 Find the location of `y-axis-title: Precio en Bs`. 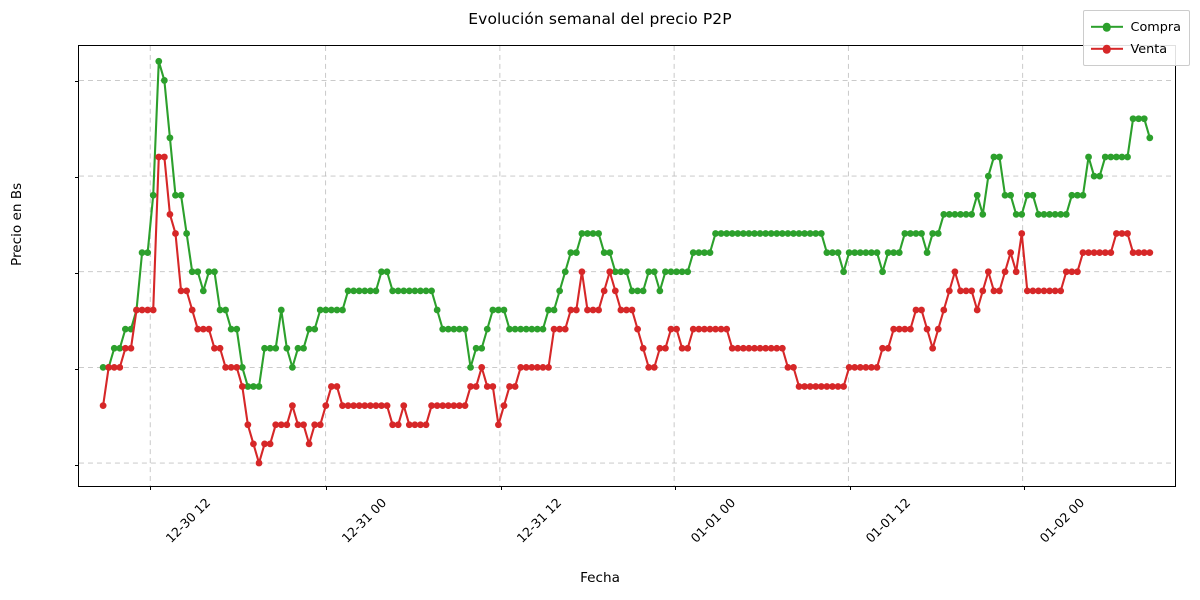

y-axis-title: Precio en Bs is located at coordinates (17, 224).